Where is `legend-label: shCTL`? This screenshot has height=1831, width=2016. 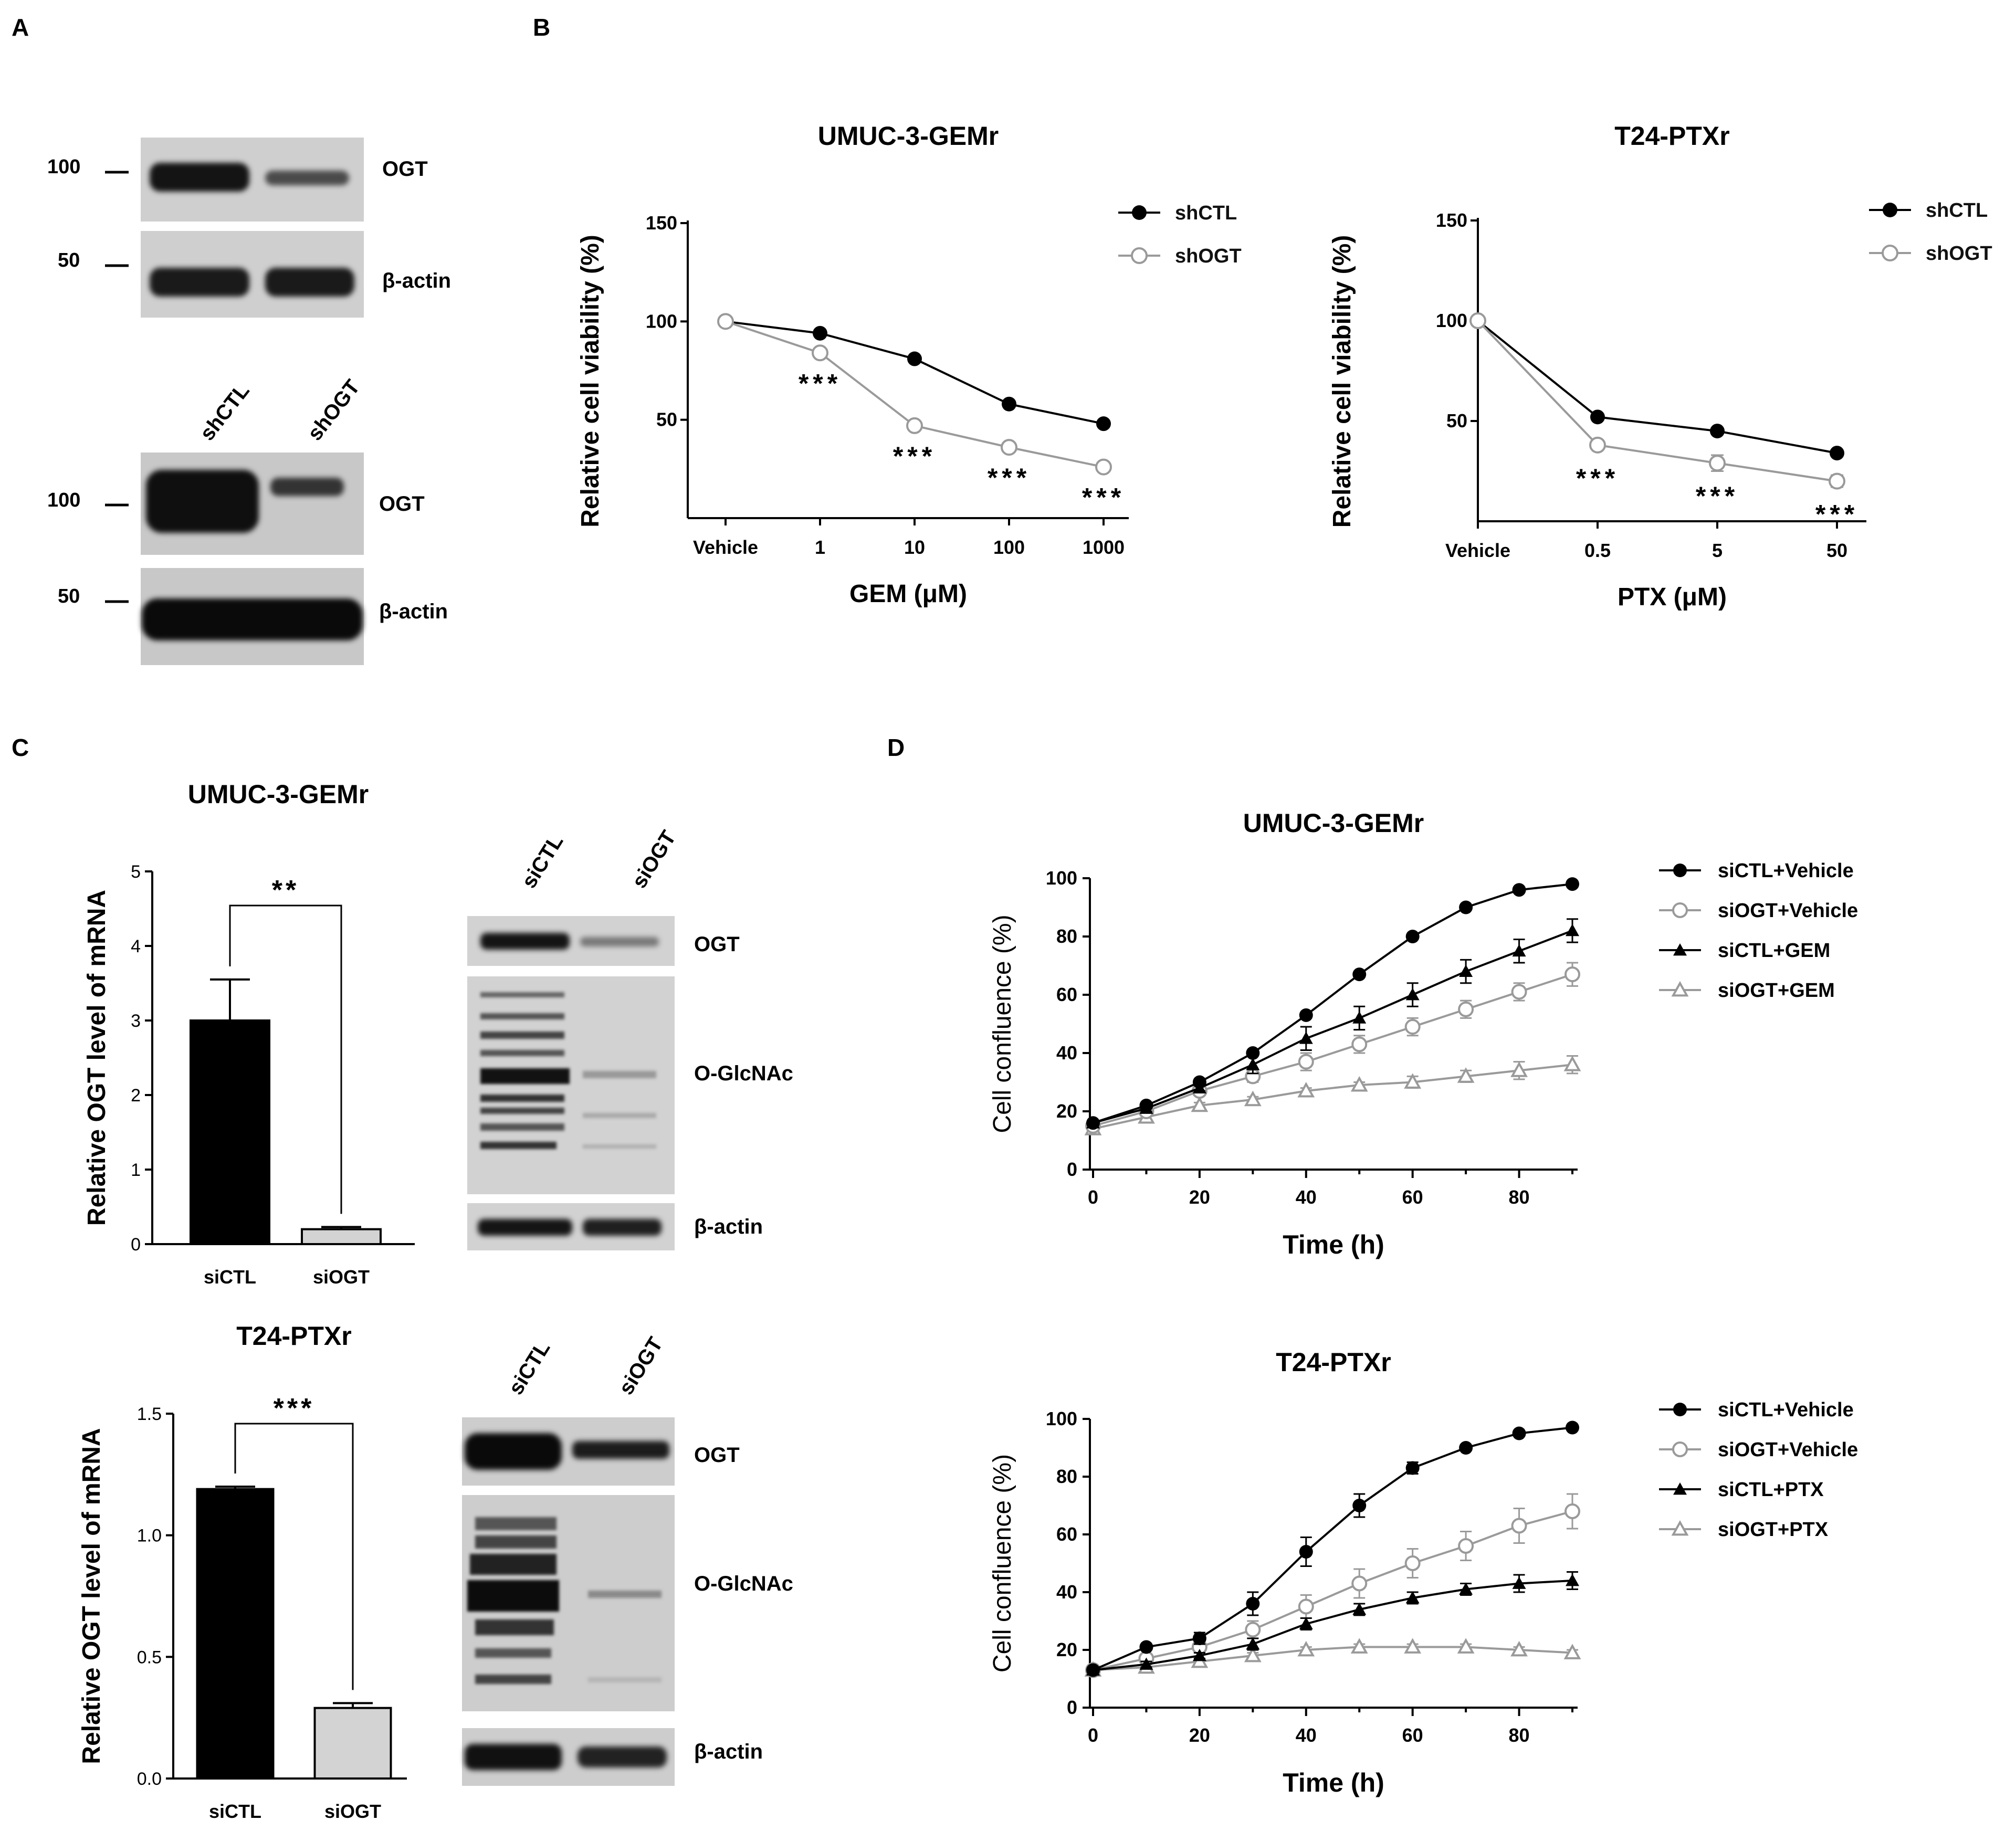 legend-label: shCTL is located at coordinates (1206, 213).